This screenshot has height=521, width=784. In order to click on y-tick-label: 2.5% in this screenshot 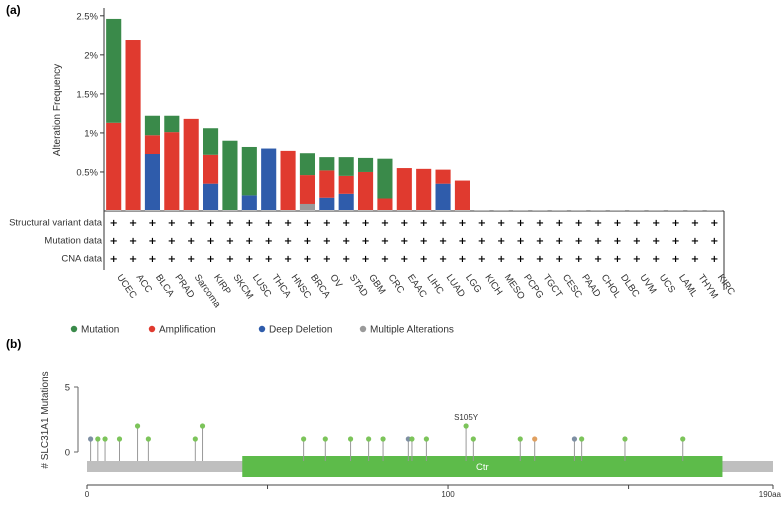, I will do `click(87, 16)`.